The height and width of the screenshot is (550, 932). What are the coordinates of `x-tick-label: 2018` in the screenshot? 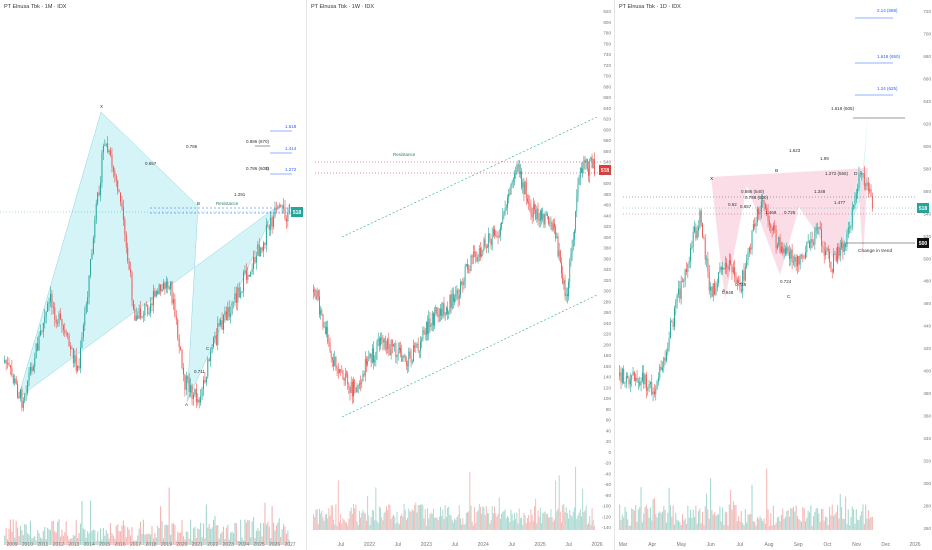 It's located at (150, 545).